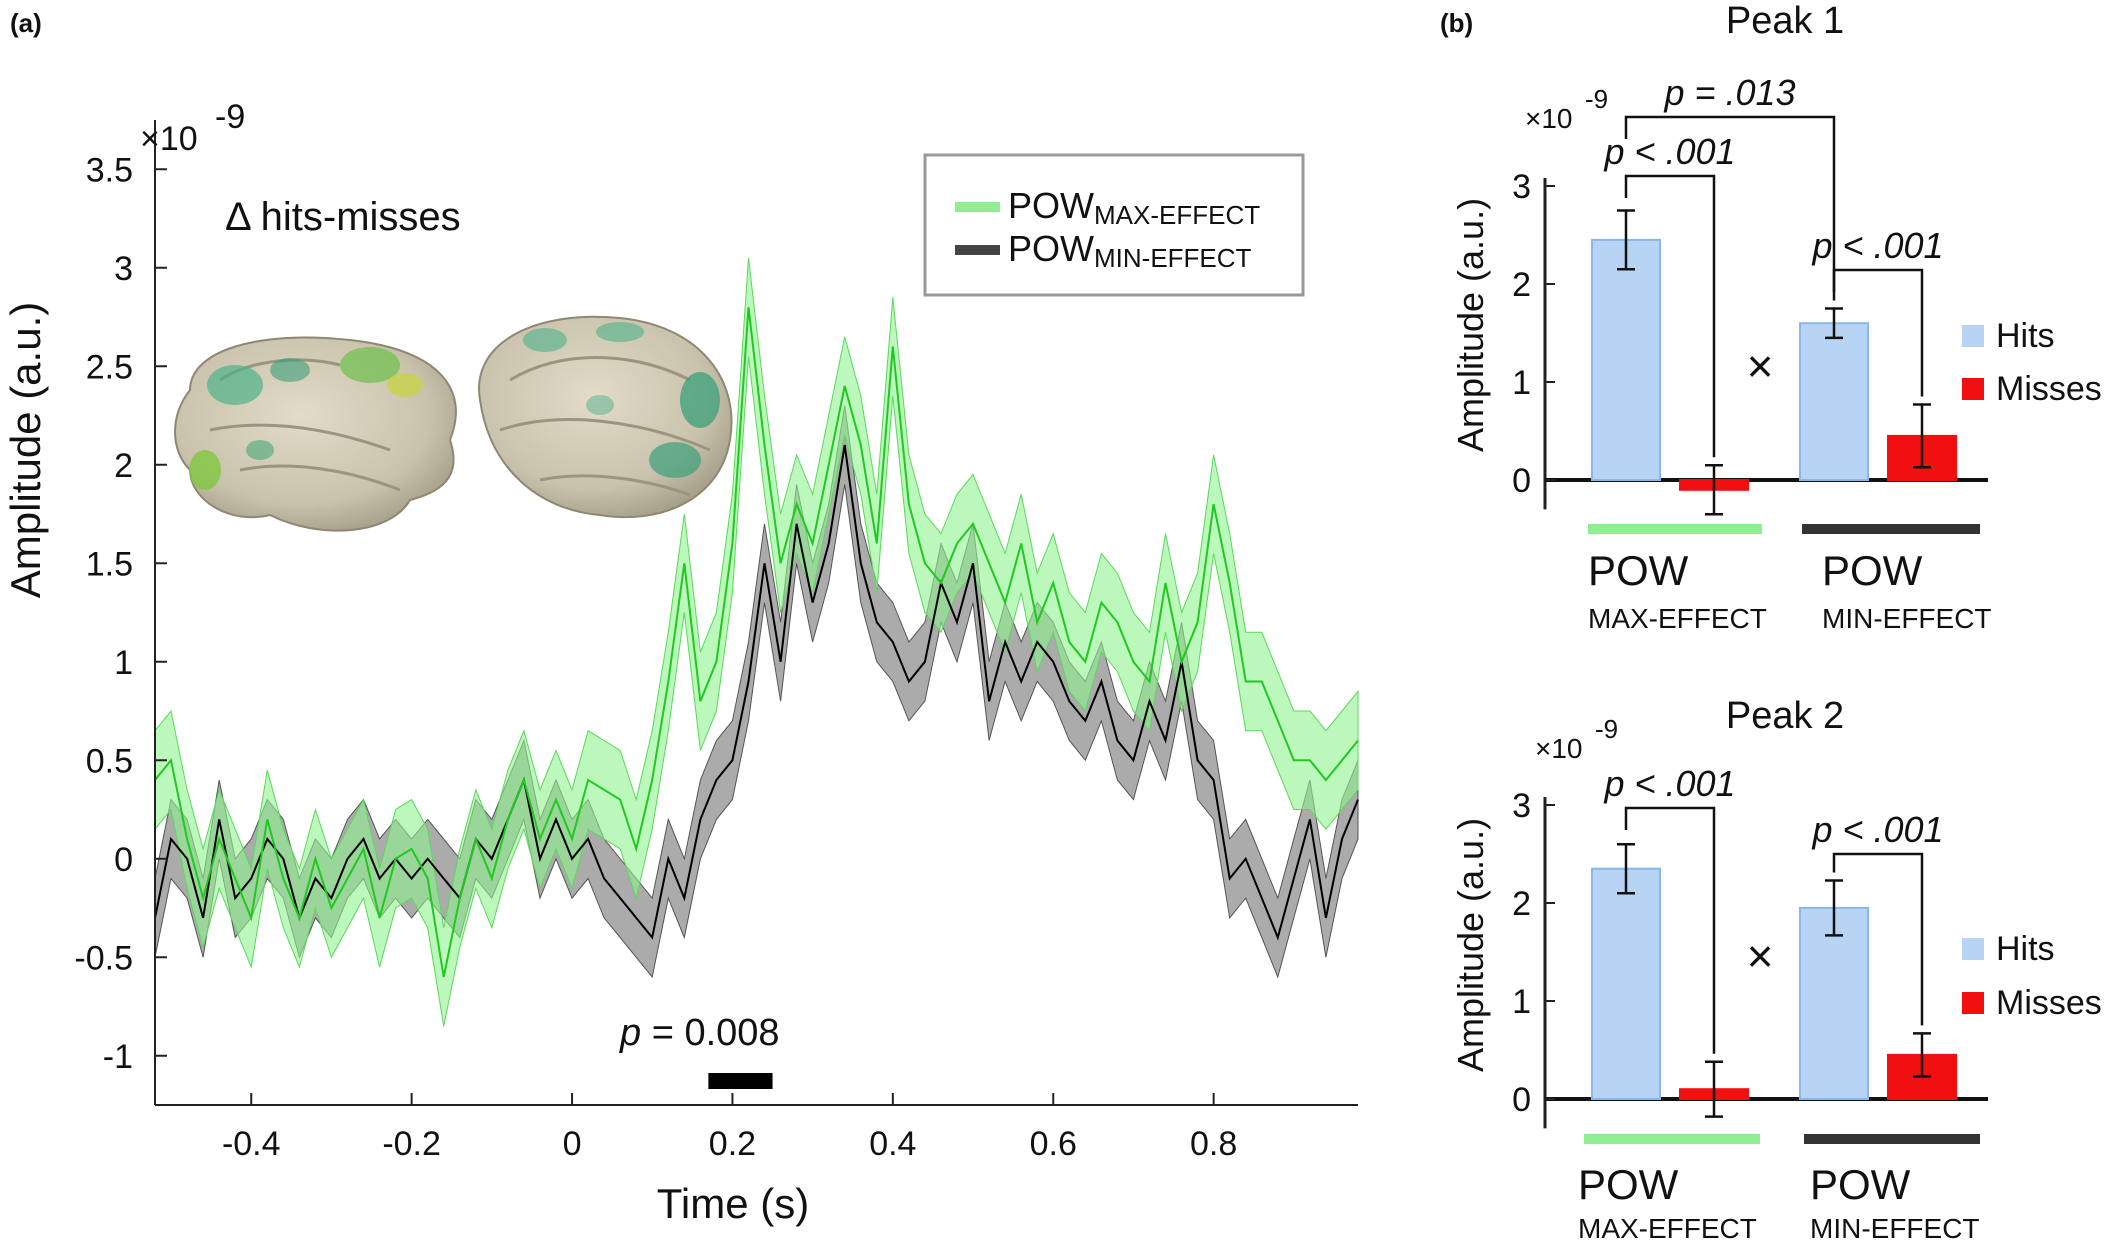 This screenshot has height=1244, width=2128. I want to click on y-tick-label: -0.5, so click(103, 958).